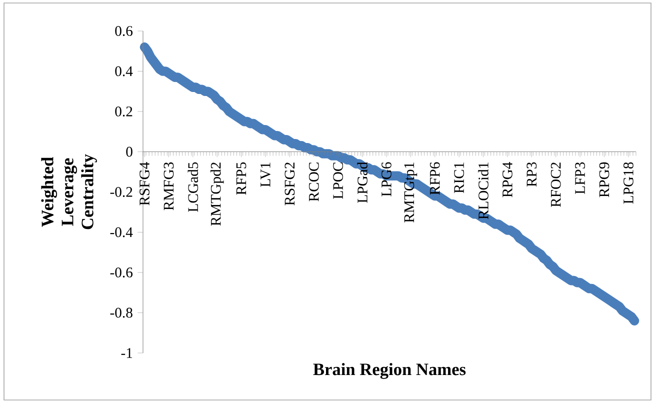 The width and height of the screenshot is (654, 403). Describe the element at coordinates (145, 184) in the screenshot. I see `x-tick-label: RSFG4` at that location.